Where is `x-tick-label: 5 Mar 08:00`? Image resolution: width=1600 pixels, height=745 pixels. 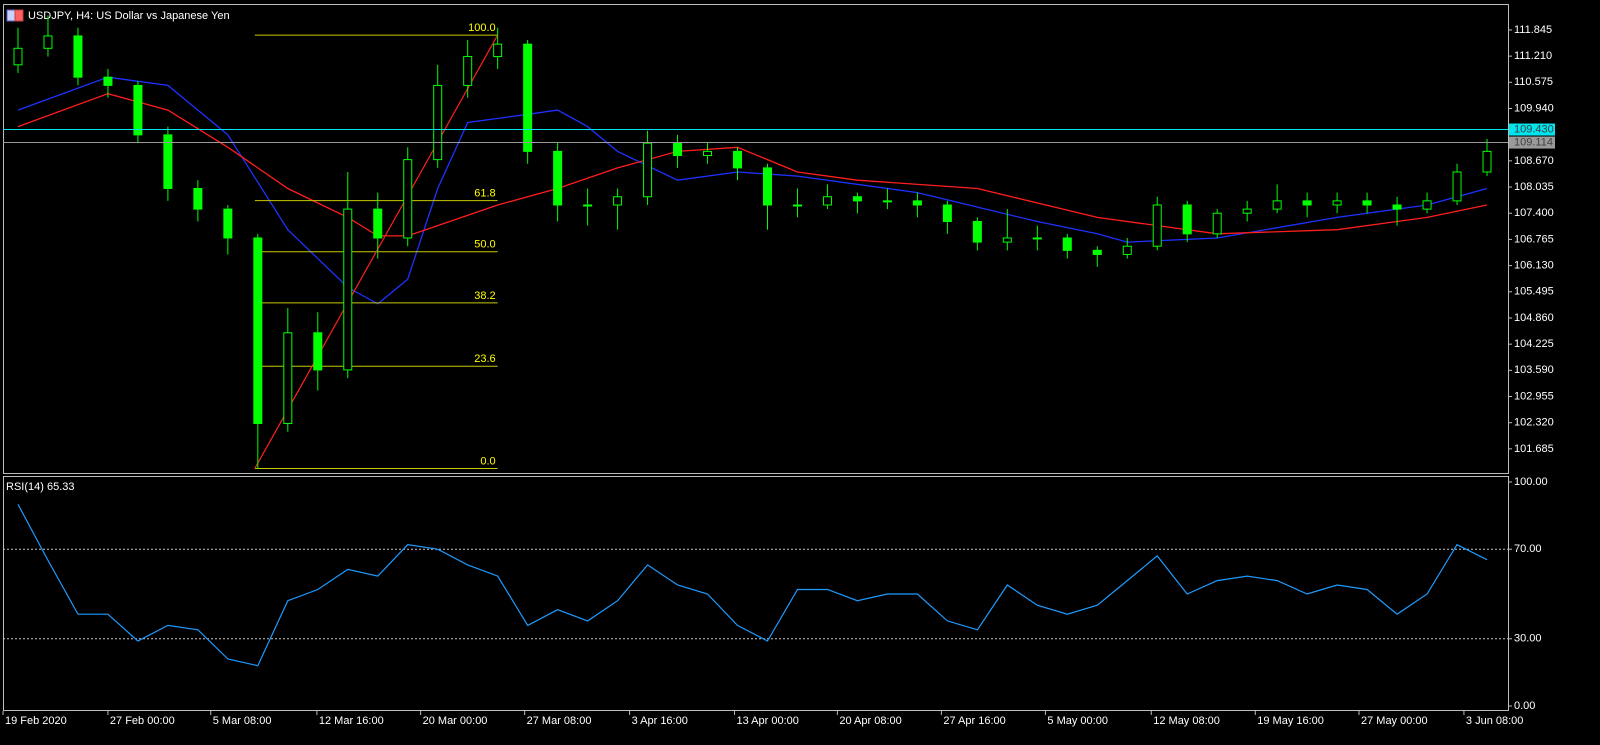 x-tick-label: 5 Mar 08:00 is located at coordinates (242, 721).